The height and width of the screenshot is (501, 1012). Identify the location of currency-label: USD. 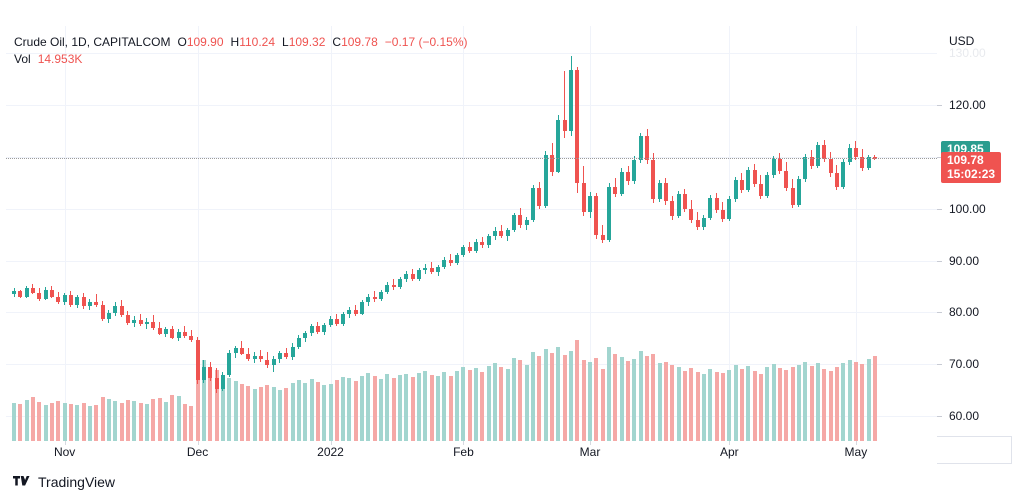
(962, 41).